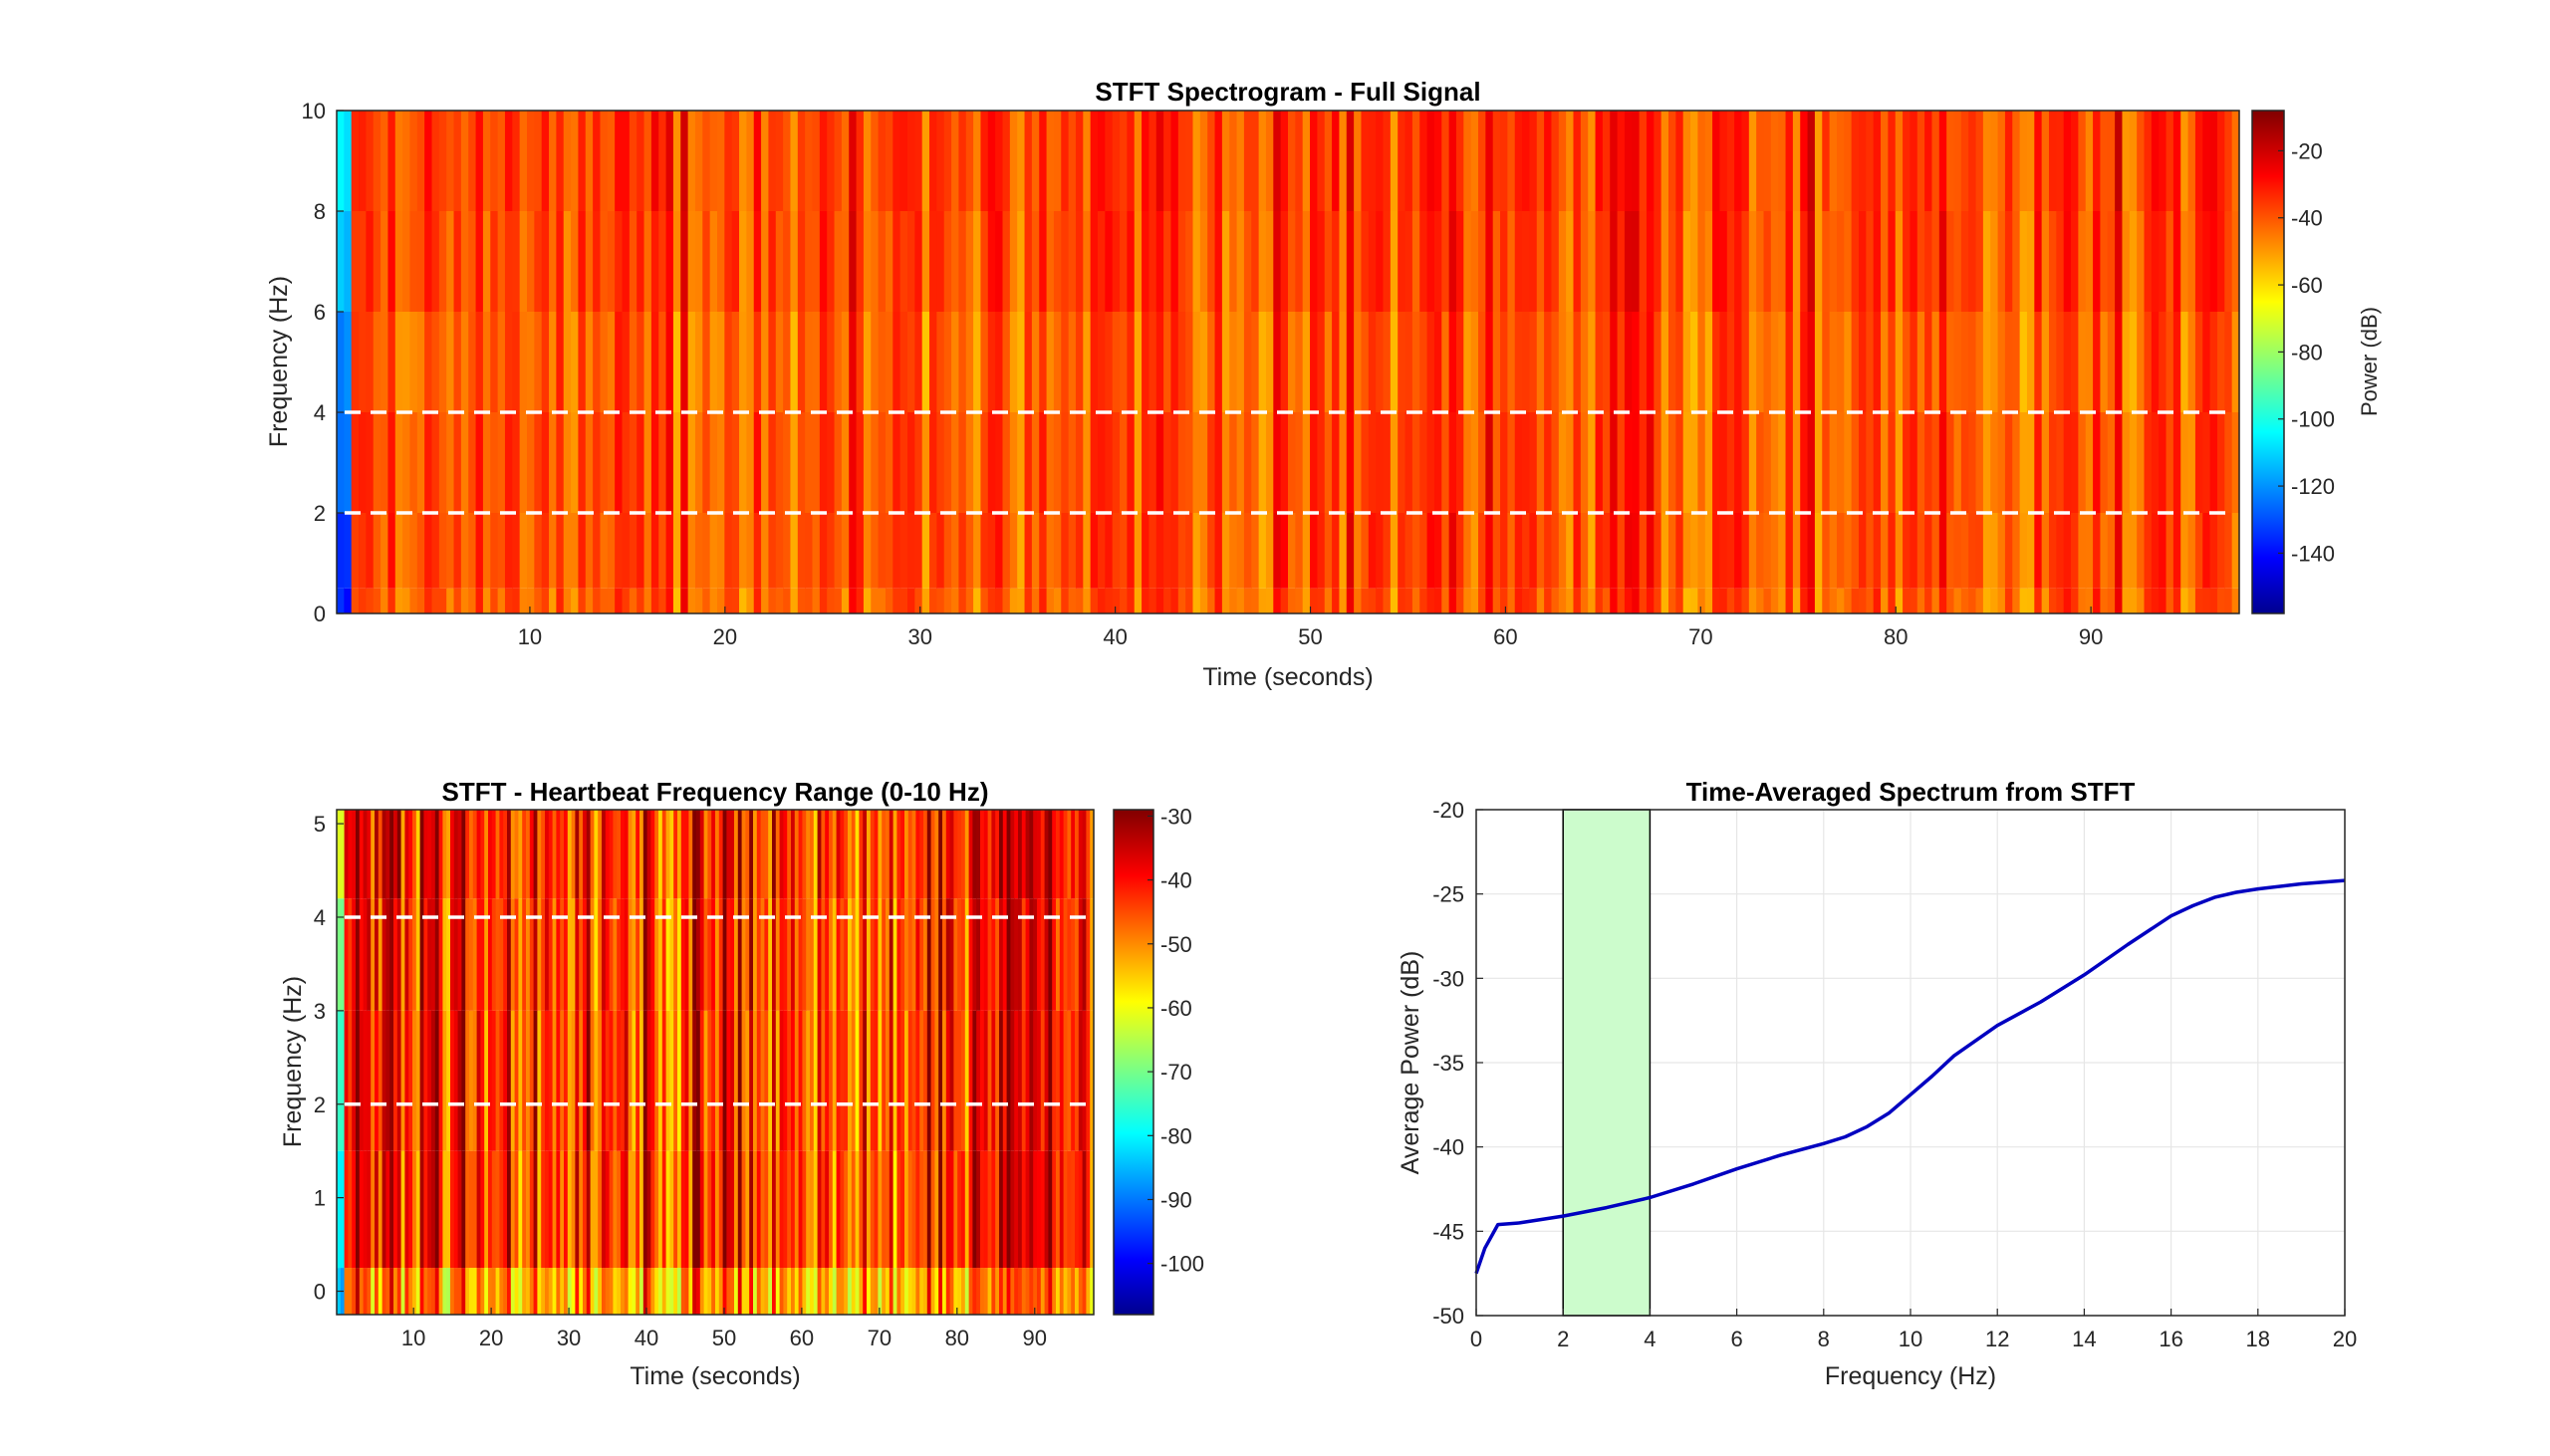 This screenshot has height=1456, width=2550. I want to click on x-tick-label: 90, so click(1035, 1338).